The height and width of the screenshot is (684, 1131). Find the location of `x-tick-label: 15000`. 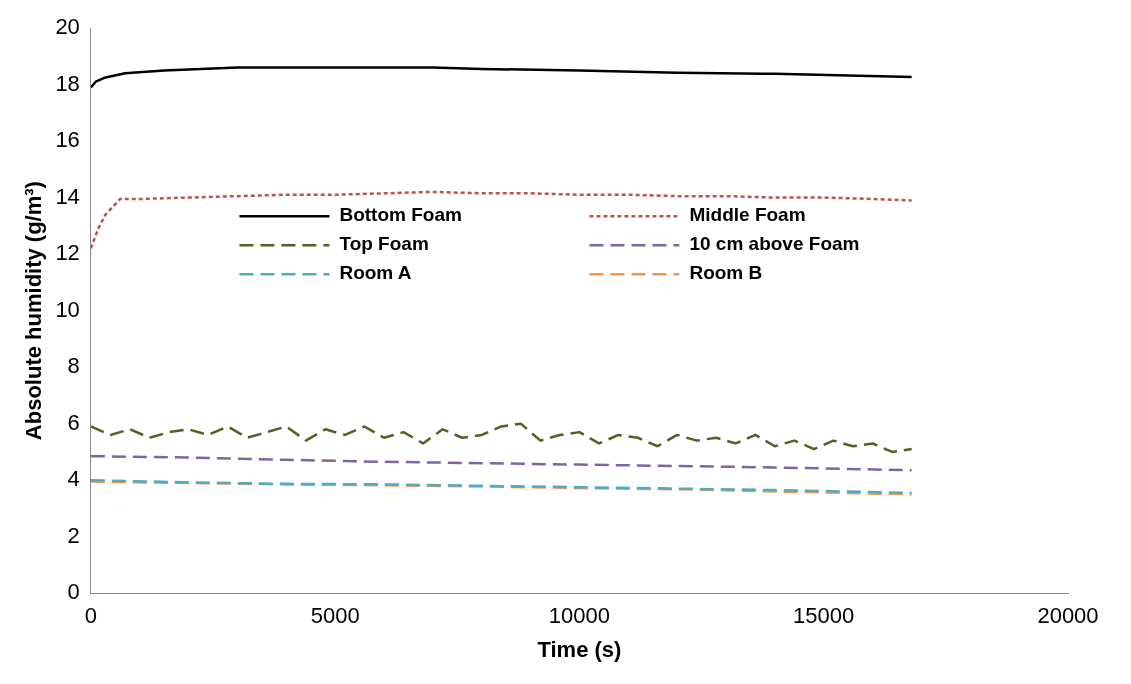

x-tick-label: 15000 is located at coordinates (824, 616).